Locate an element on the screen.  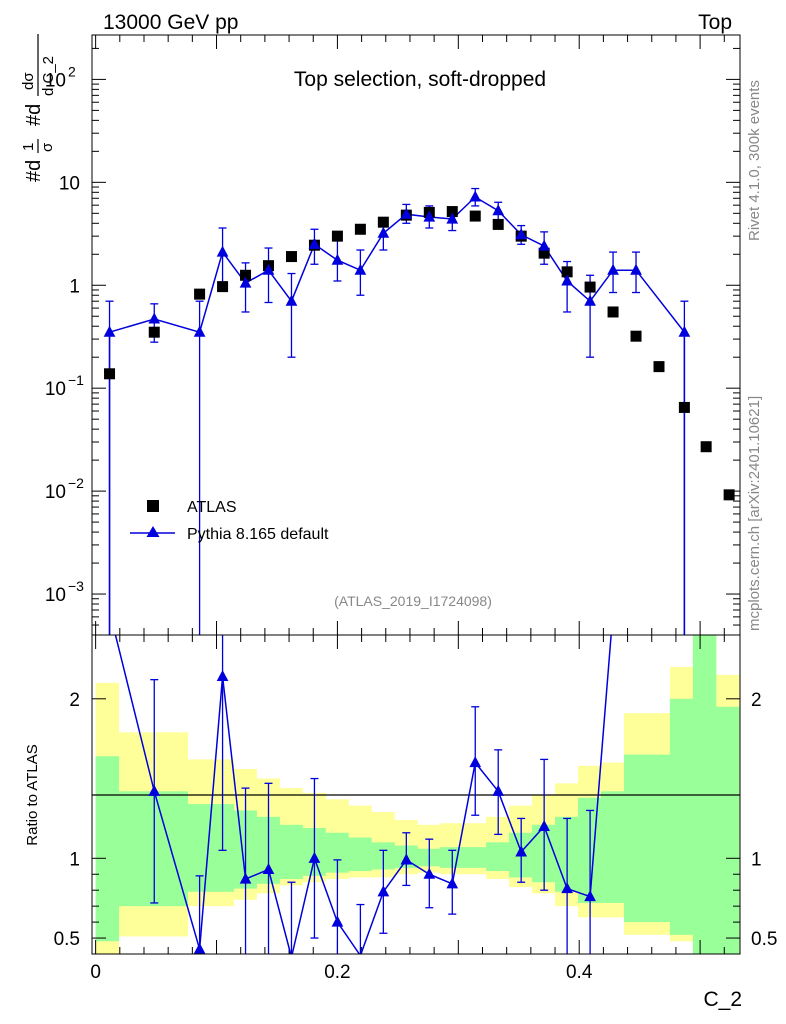
svg-text: 1 is located at coordinates (28, 147).